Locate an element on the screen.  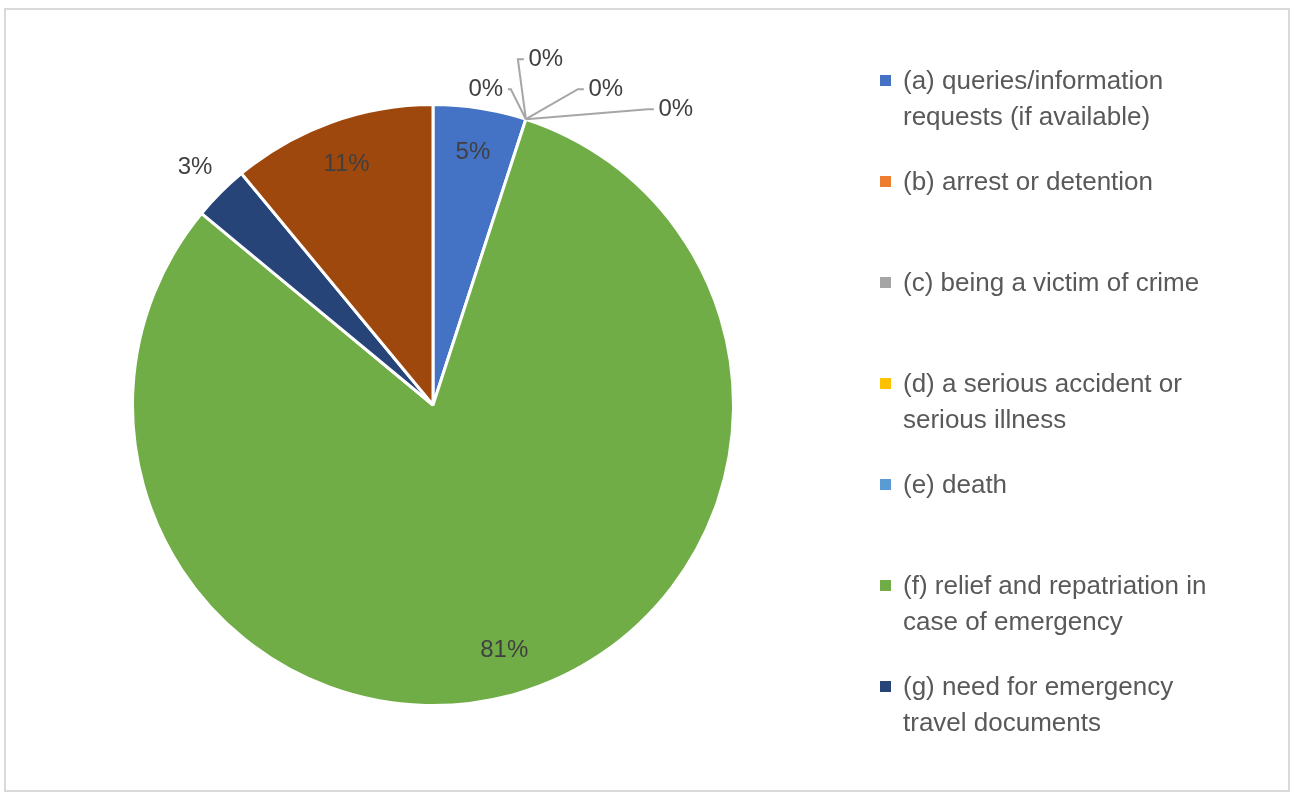
data-label: 11% is located at coordinates (346, 163).